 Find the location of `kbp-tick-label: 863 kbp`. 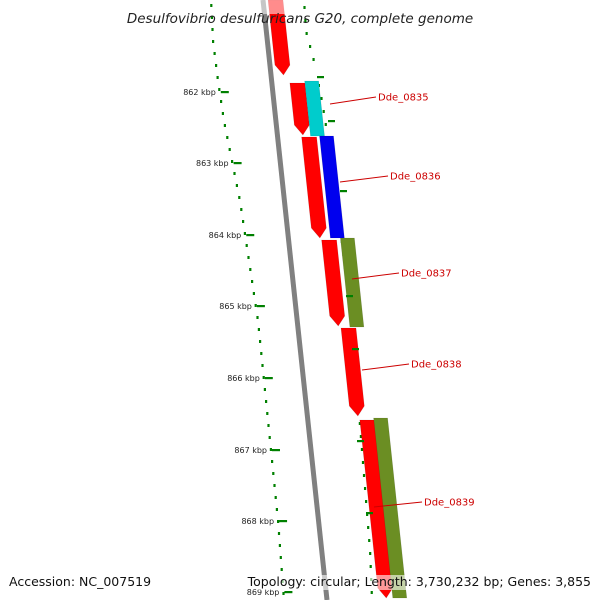

kbp-tick-label: 863 kbp is located at coordinates (212, 163).